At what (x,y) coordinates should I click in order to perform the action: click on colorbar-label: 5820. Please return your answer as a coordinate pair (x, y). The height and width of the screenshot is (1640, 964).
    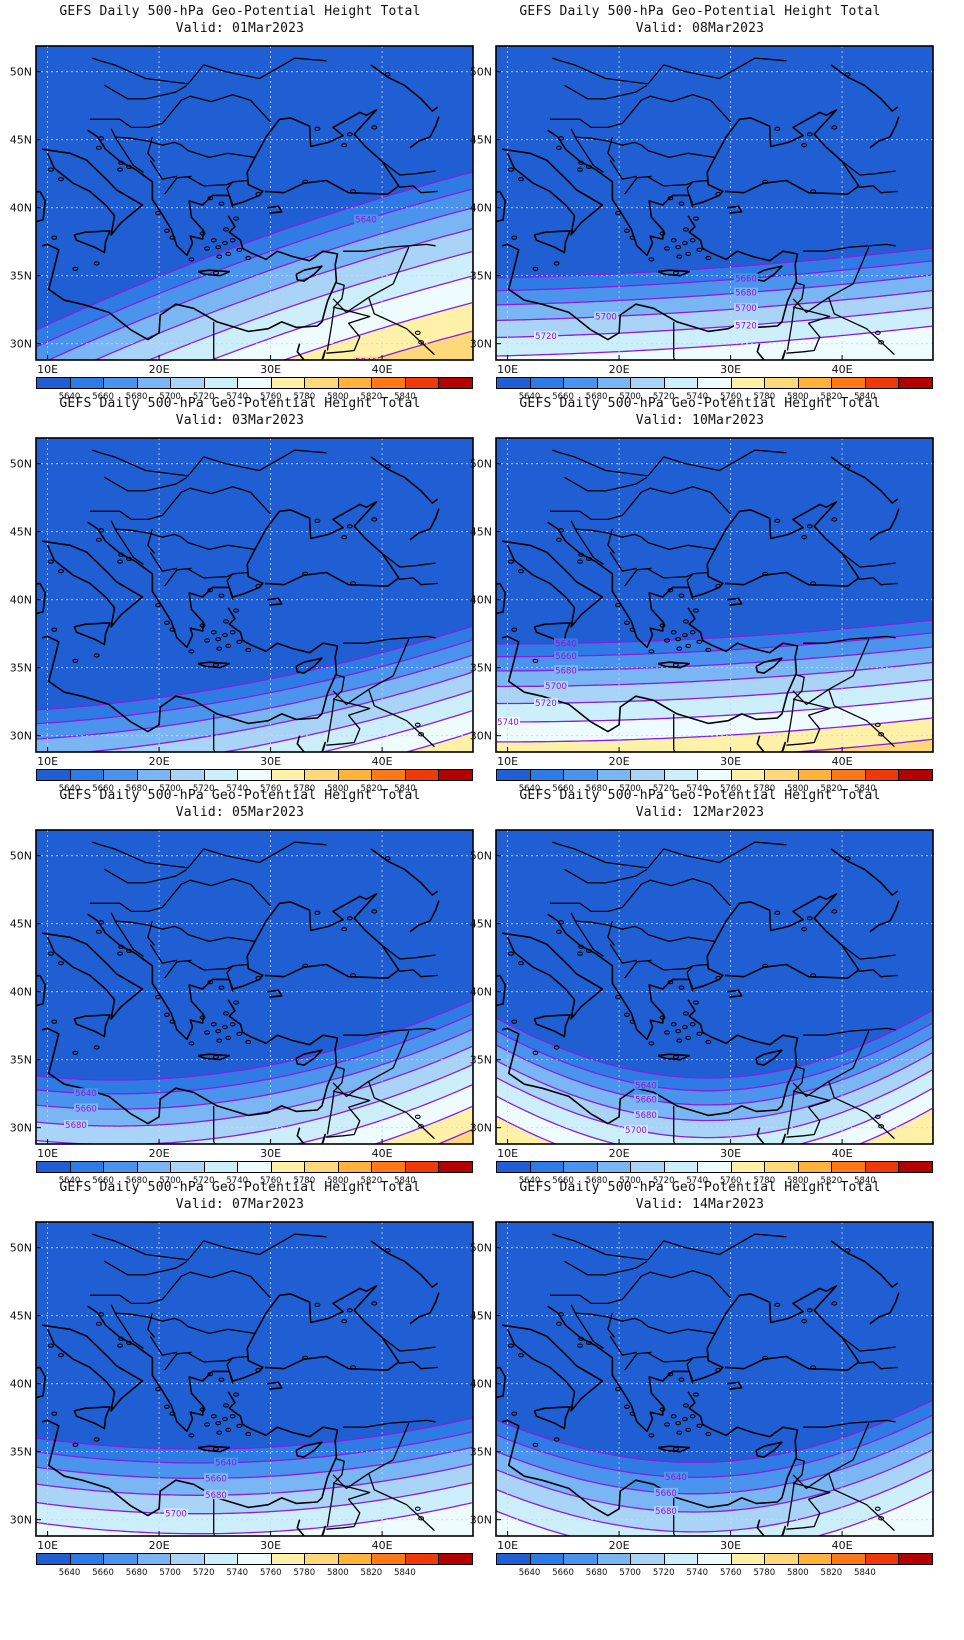
    Looking at the image, I should click on (371, 1181).